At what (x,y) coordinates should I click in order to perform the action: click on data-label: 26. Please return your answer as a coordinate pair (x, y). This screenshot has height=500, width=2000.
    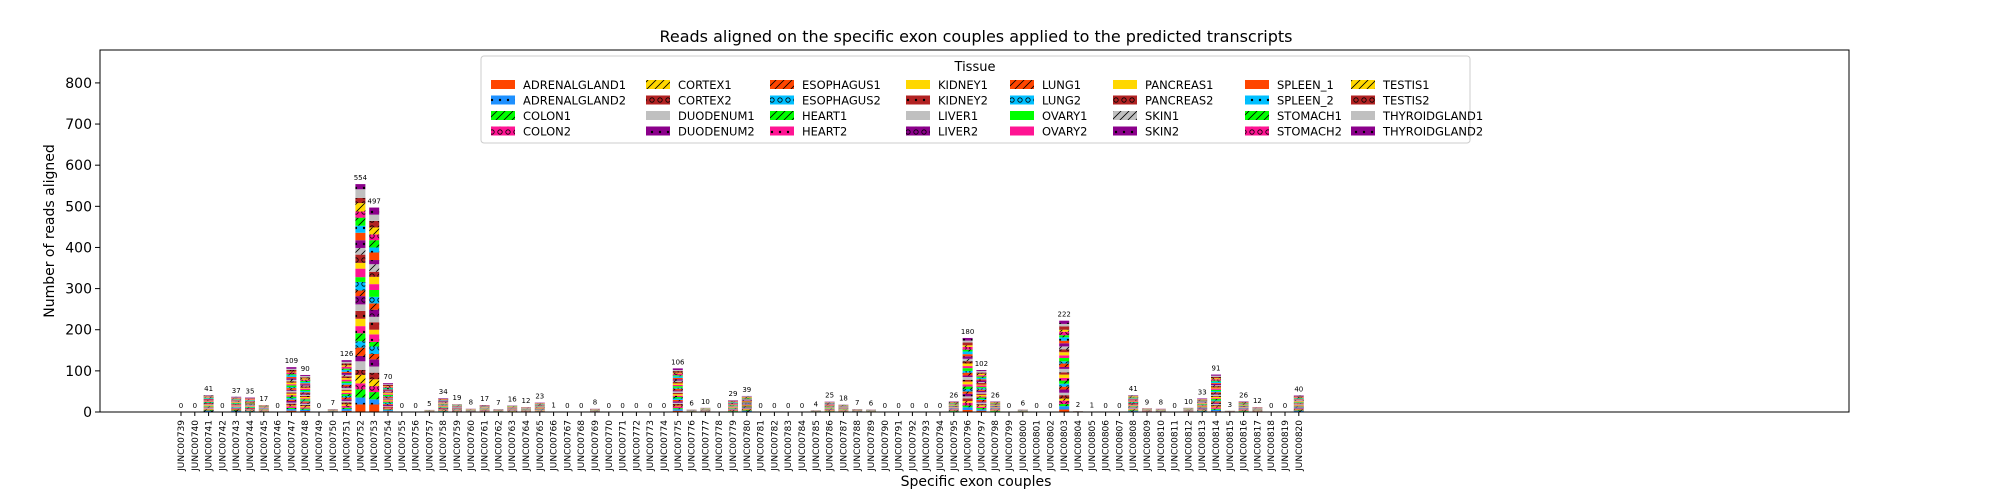
    Looking at the image, I should click on (995, 395).